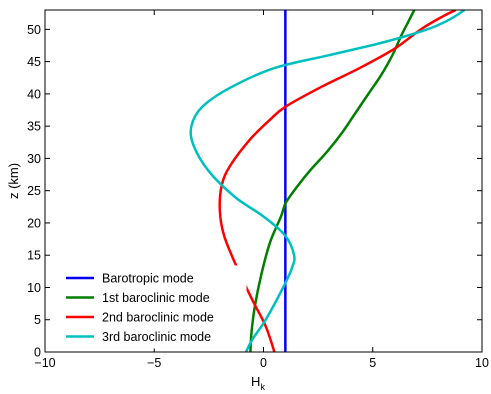 The image size is (491, 394). I want to click on y-tick-label: 40, so click(34, 94).